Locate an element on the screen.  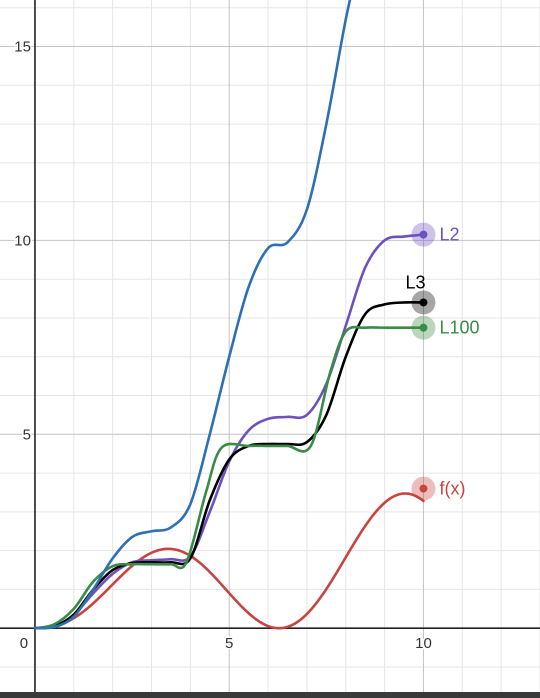
l100-label: L100 is located at coordinates (459, 328).